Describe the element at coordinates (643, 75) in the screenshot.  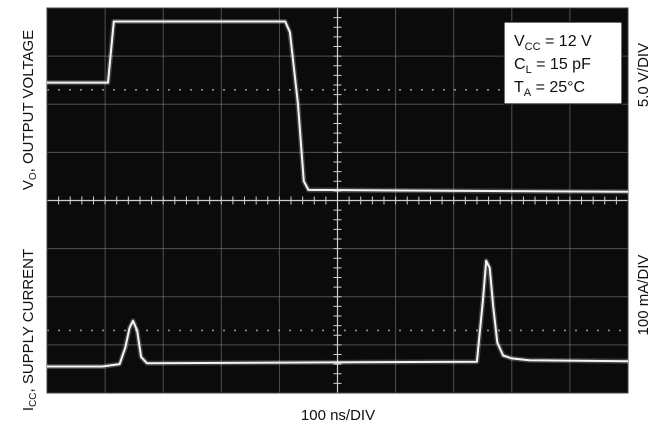
I see `right-label-volts-per-div: 5.0 V/DIV` at that location.